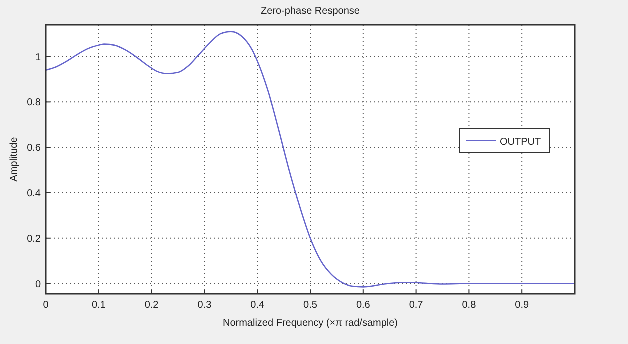  Describe the element at coordinates (46, 305) in the screenshot. I see `x-tick-label: 0` at that location.